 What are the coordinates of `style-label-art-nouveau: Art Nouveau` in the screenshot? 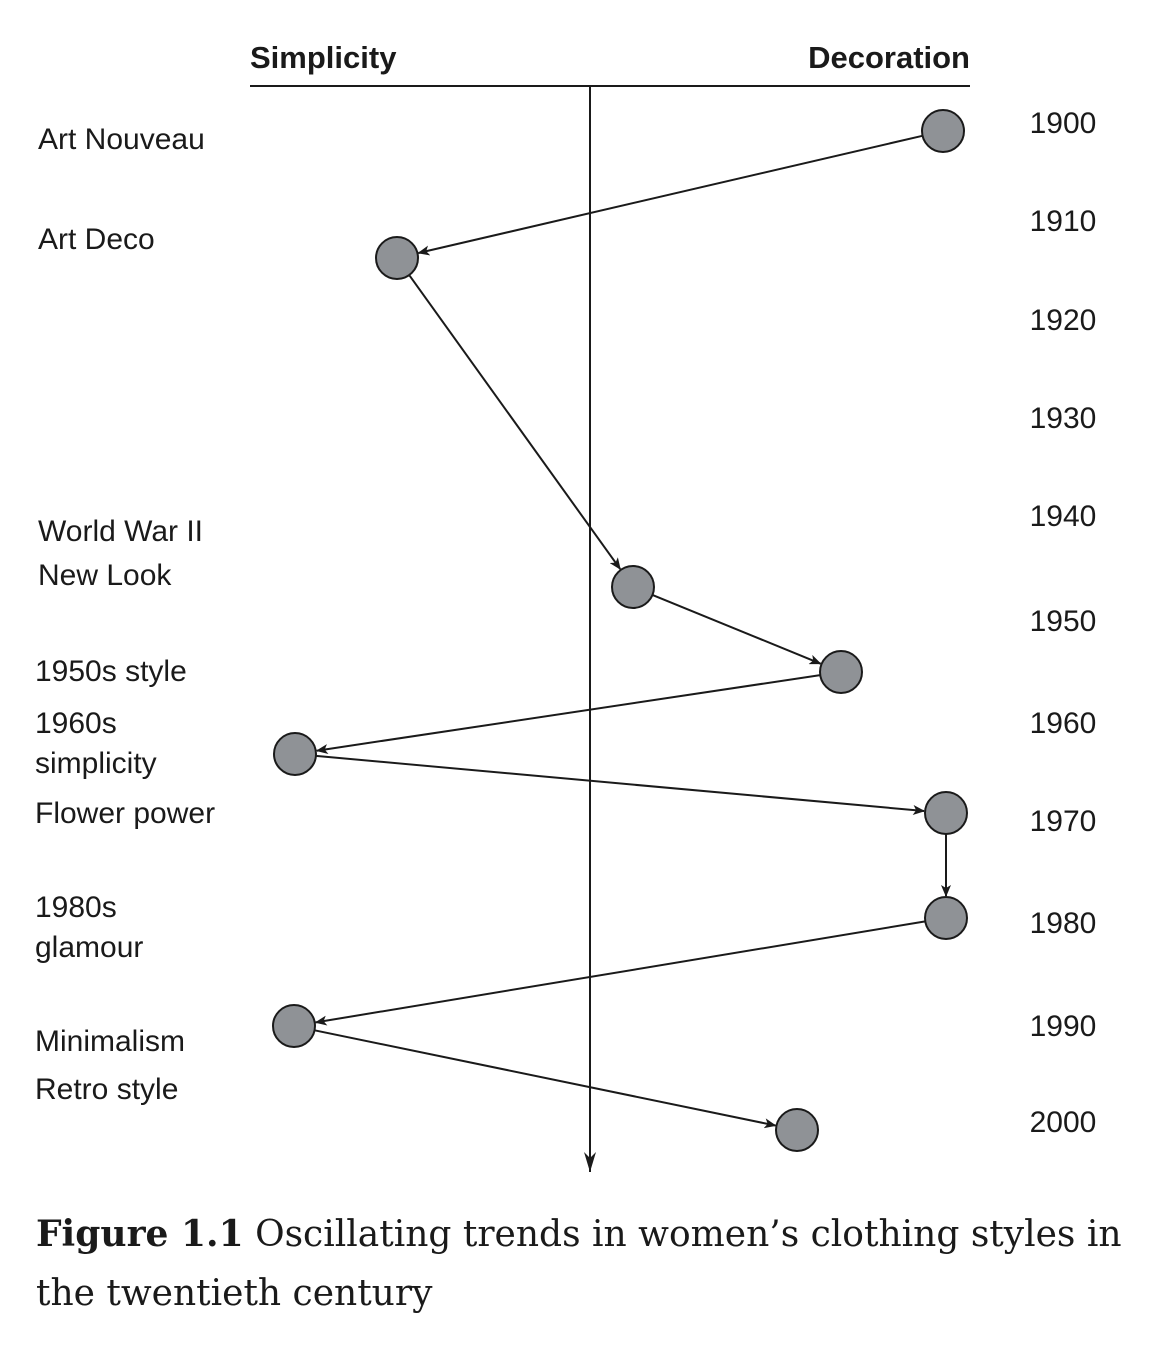 It's located at (121, 139).